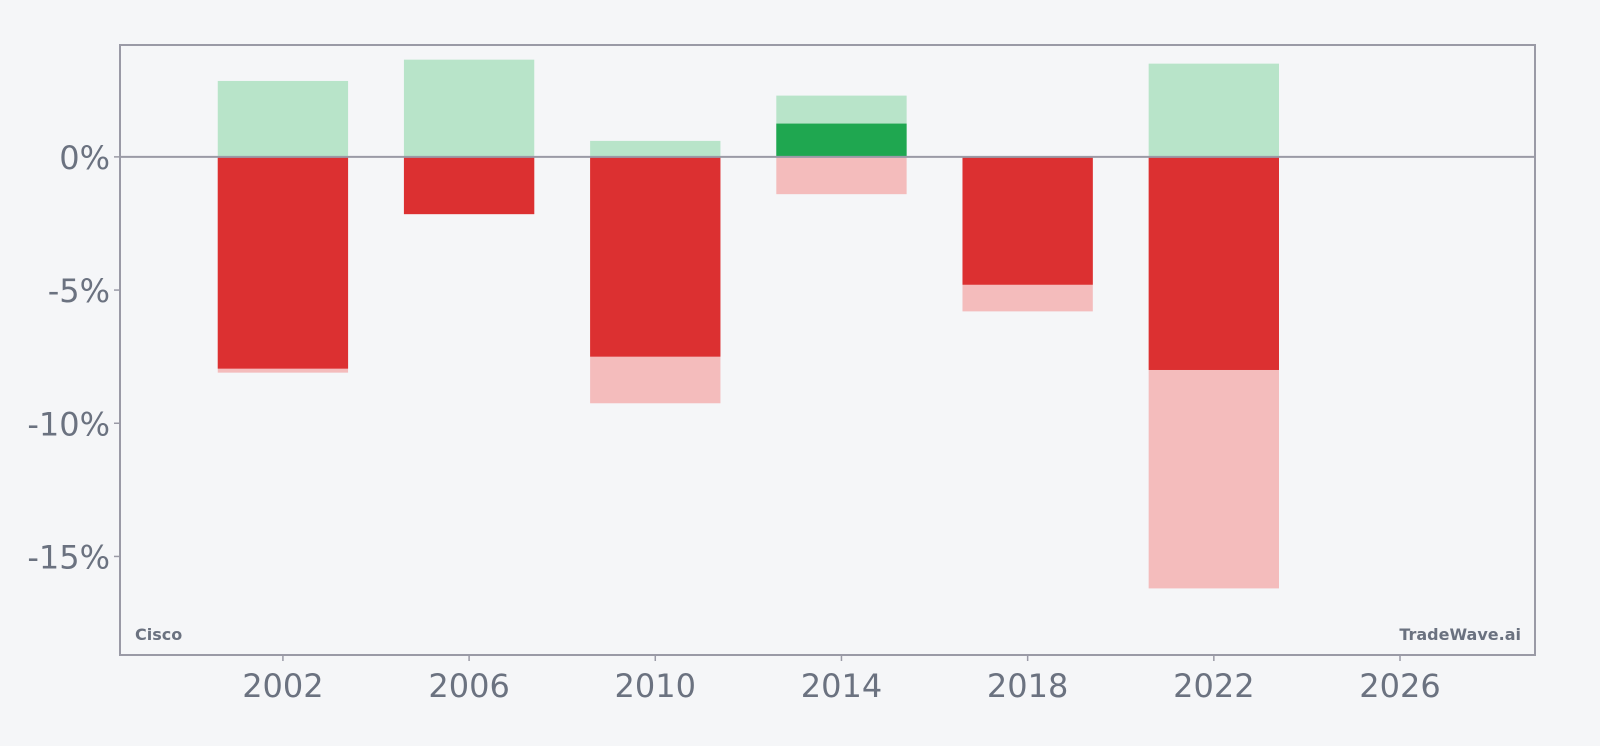  Describe the element at coordinates (84, 158) in the screenshot. I see `y-tick-label-0: 0%` at that location.